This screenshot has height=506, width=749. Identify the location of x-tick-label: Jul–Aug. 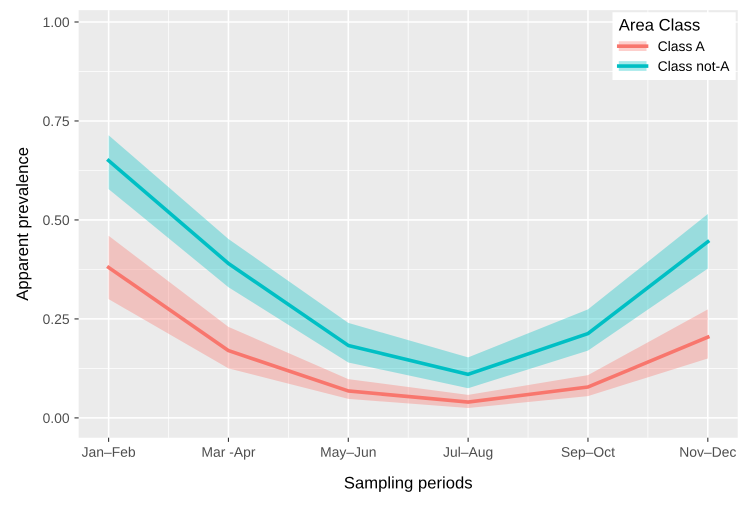
(467, 453).